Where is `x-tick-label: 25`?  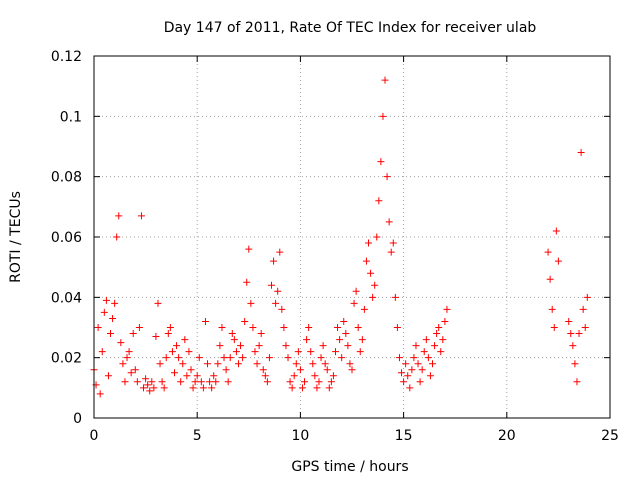 x-tick-label: 25 is located at coordinates (610, 436).